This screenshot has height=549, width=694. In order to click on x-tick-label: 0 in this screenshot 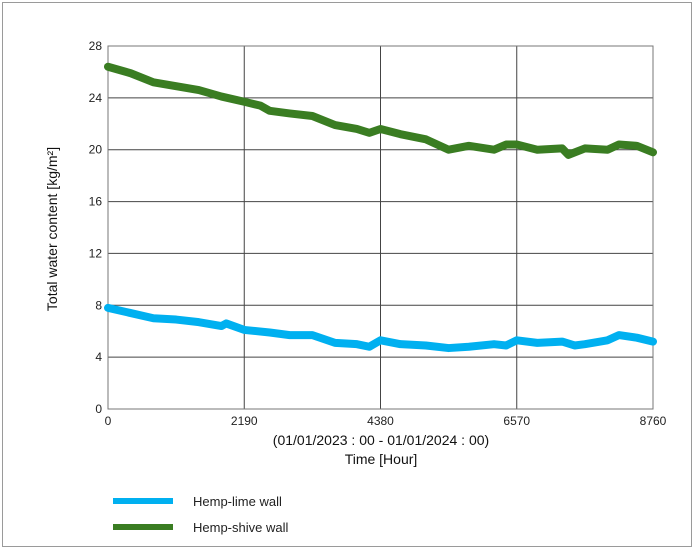, I will do `click(108, 421)`.